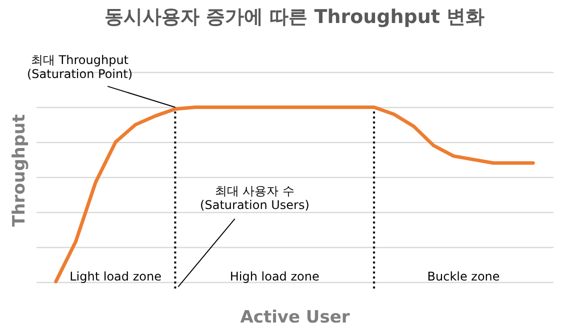 This screenshot has width=568, height=331. Describe the element at coordinates (20, 170) in the screenshot. I see `y-axis-title: Throughput` at that location.